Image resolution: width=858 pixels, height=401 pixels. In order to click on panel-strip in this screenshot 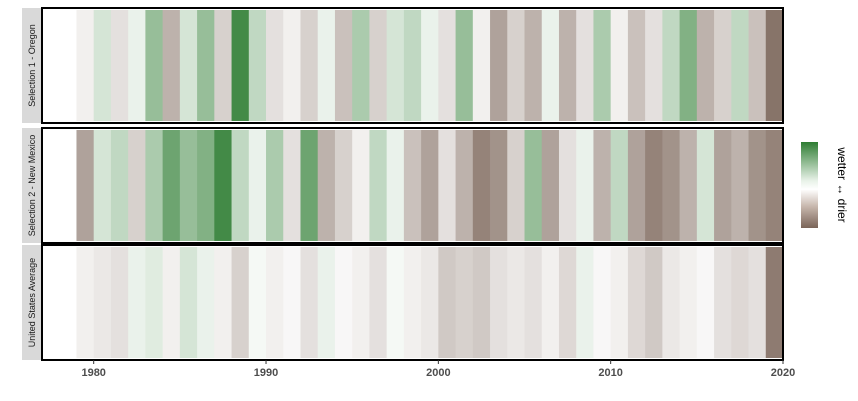, I will do `click(32, 185)`.